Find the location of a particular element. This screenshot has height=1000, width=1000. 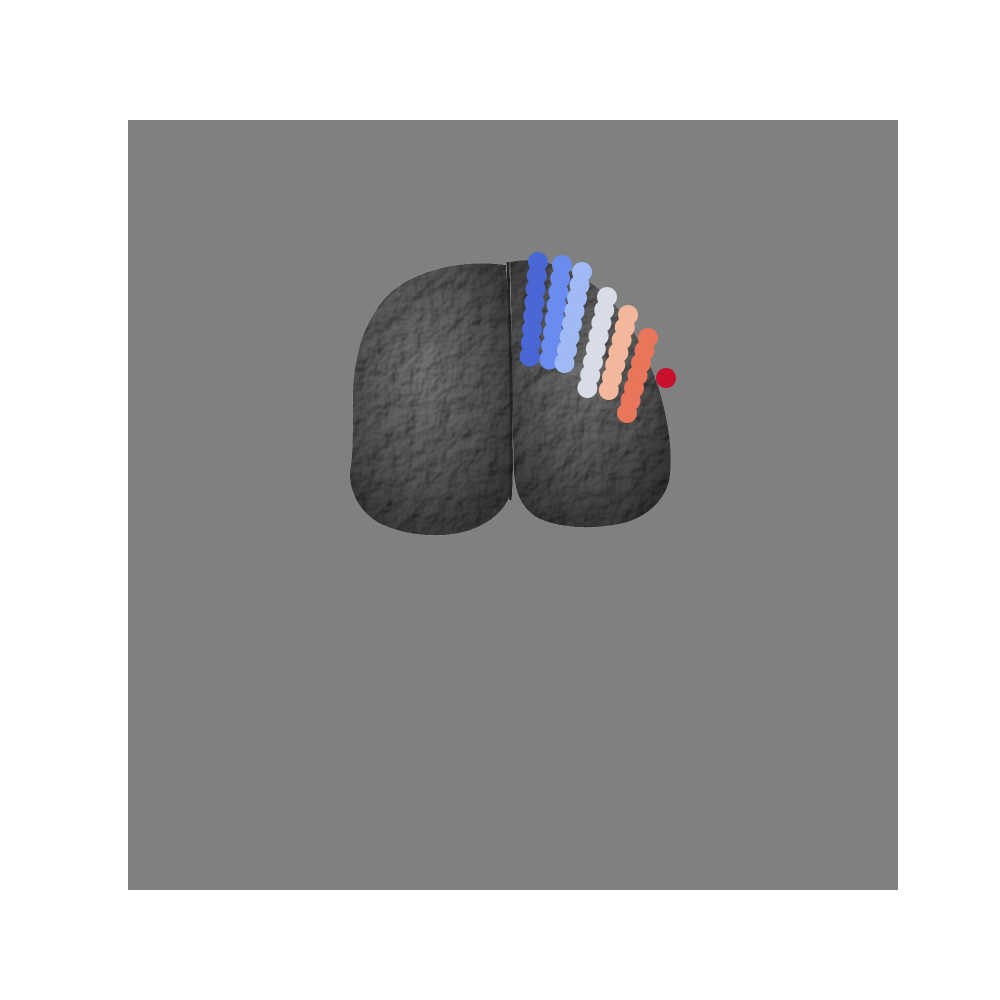

left-hemisphere is located at coordinates (431, 399).